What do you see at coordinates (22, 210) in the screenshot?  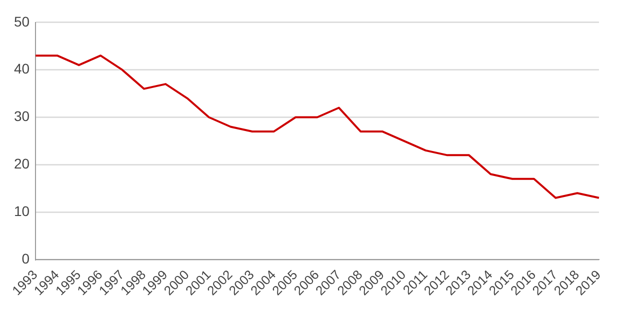 I see `y-tick-label: 10` at bounding box center [22, 210].